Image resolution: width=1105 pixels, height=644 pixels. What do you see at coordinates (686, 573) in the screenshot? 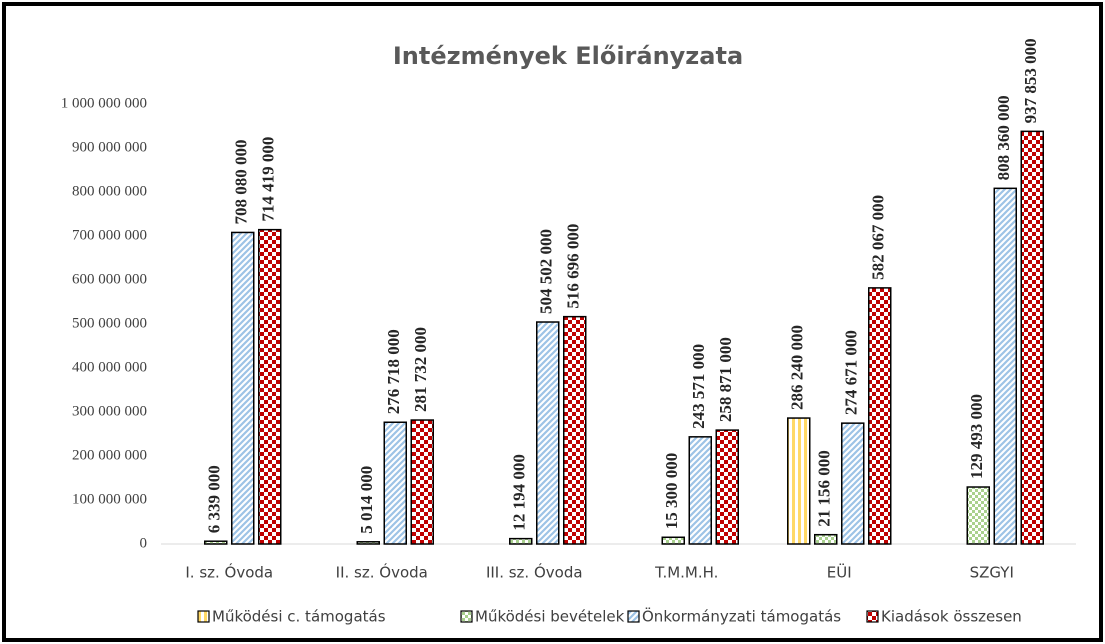
I see `x-tick-label: T.M.M.H.` at bounding box center [686, 573].